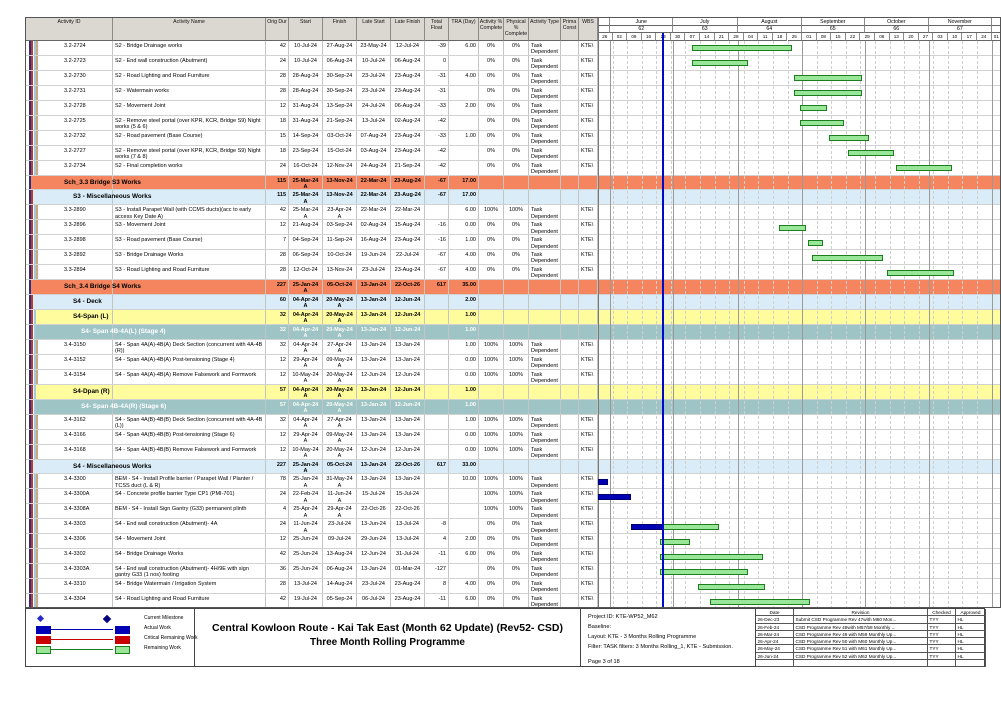  What do you see at coordinates (277, 302) in the screenshot?
I see `cell-dur: 60` at bounding box center [277, 302].